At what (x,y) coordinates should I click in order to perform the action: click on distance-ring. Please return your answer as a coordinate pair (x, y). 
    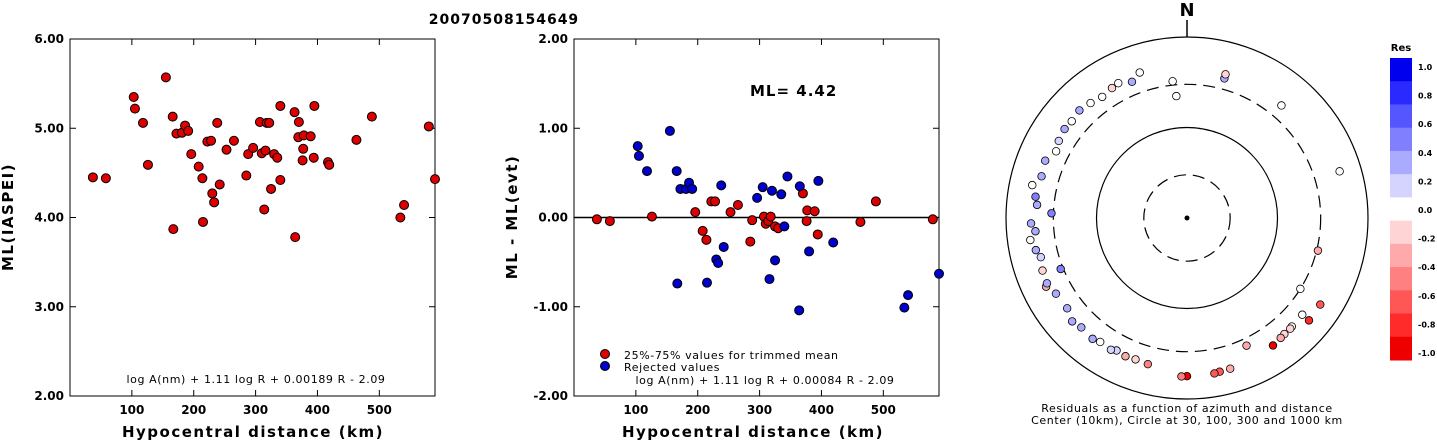
    Looking at the image, I should click on (1187, 218).